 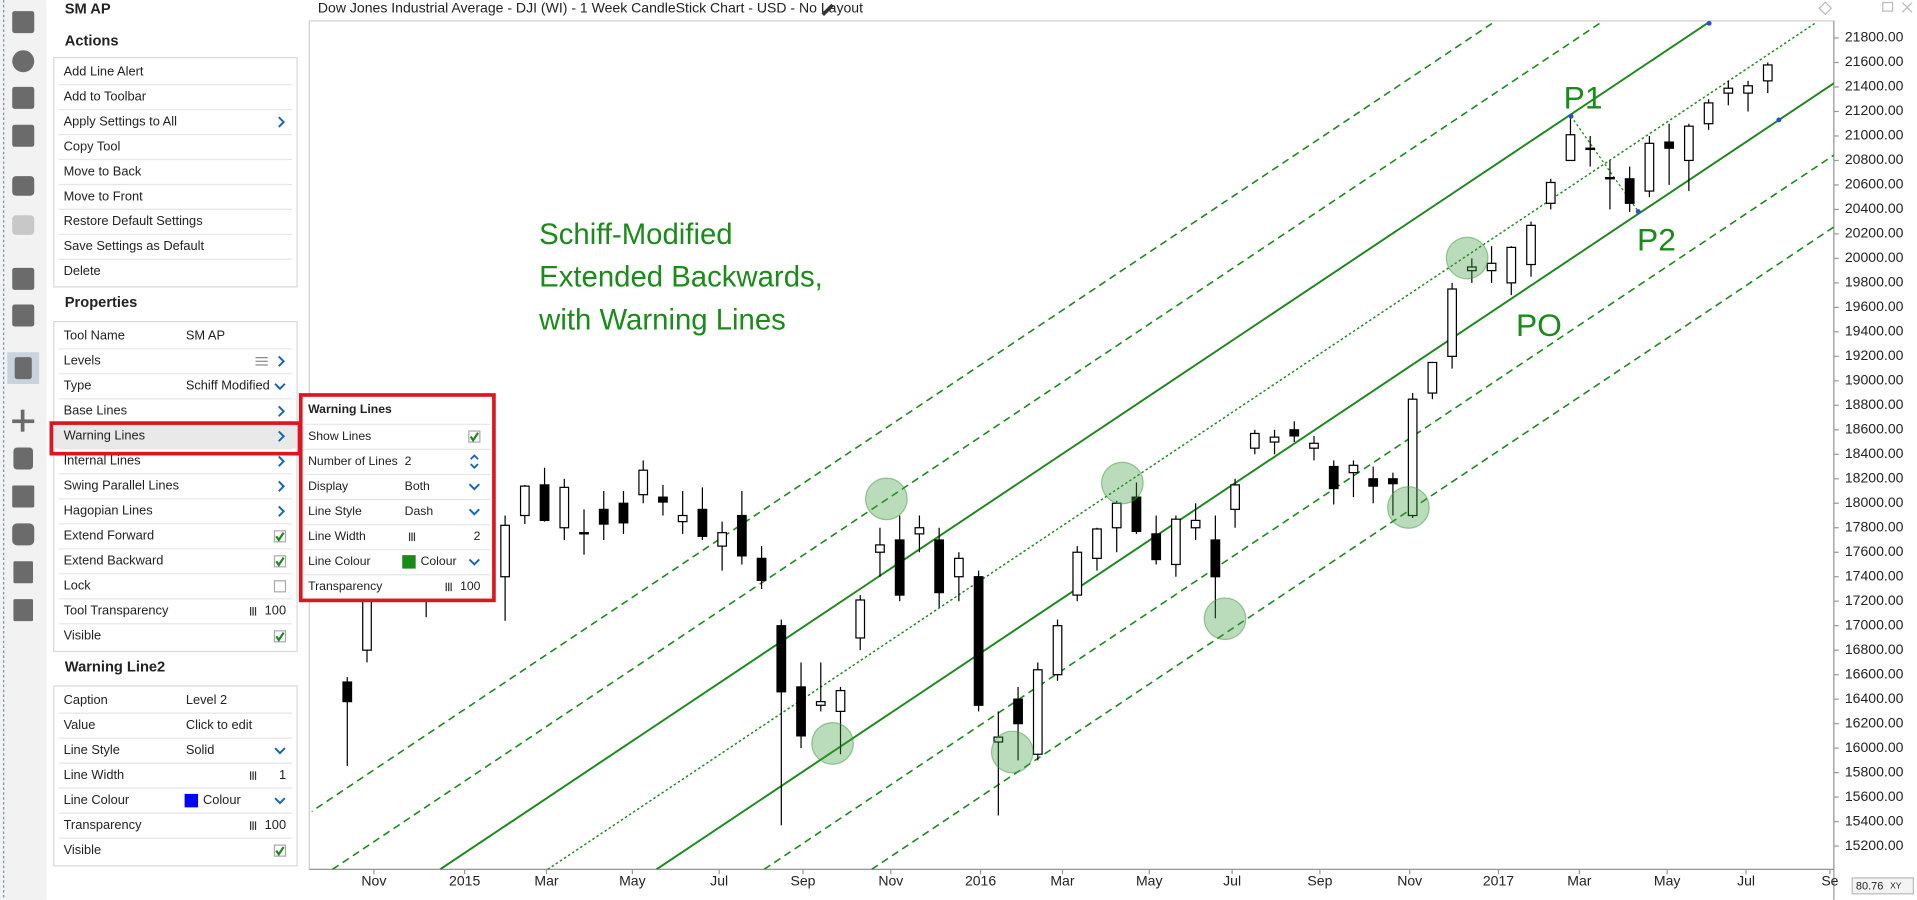 What do you see at coordinates (104, 195) in the screenshot?
I see `row-label: Move to Front` at bounding box center [104, 195].